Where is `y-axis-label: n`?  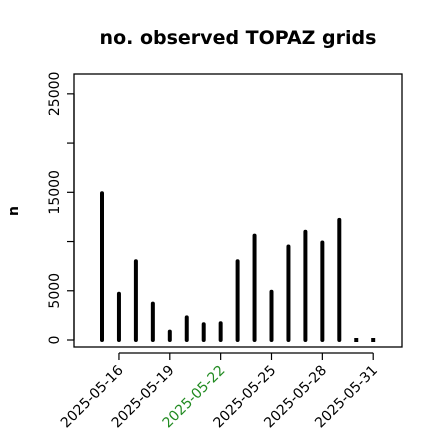 y-axis-label: n is located at coordinates (14, 211).